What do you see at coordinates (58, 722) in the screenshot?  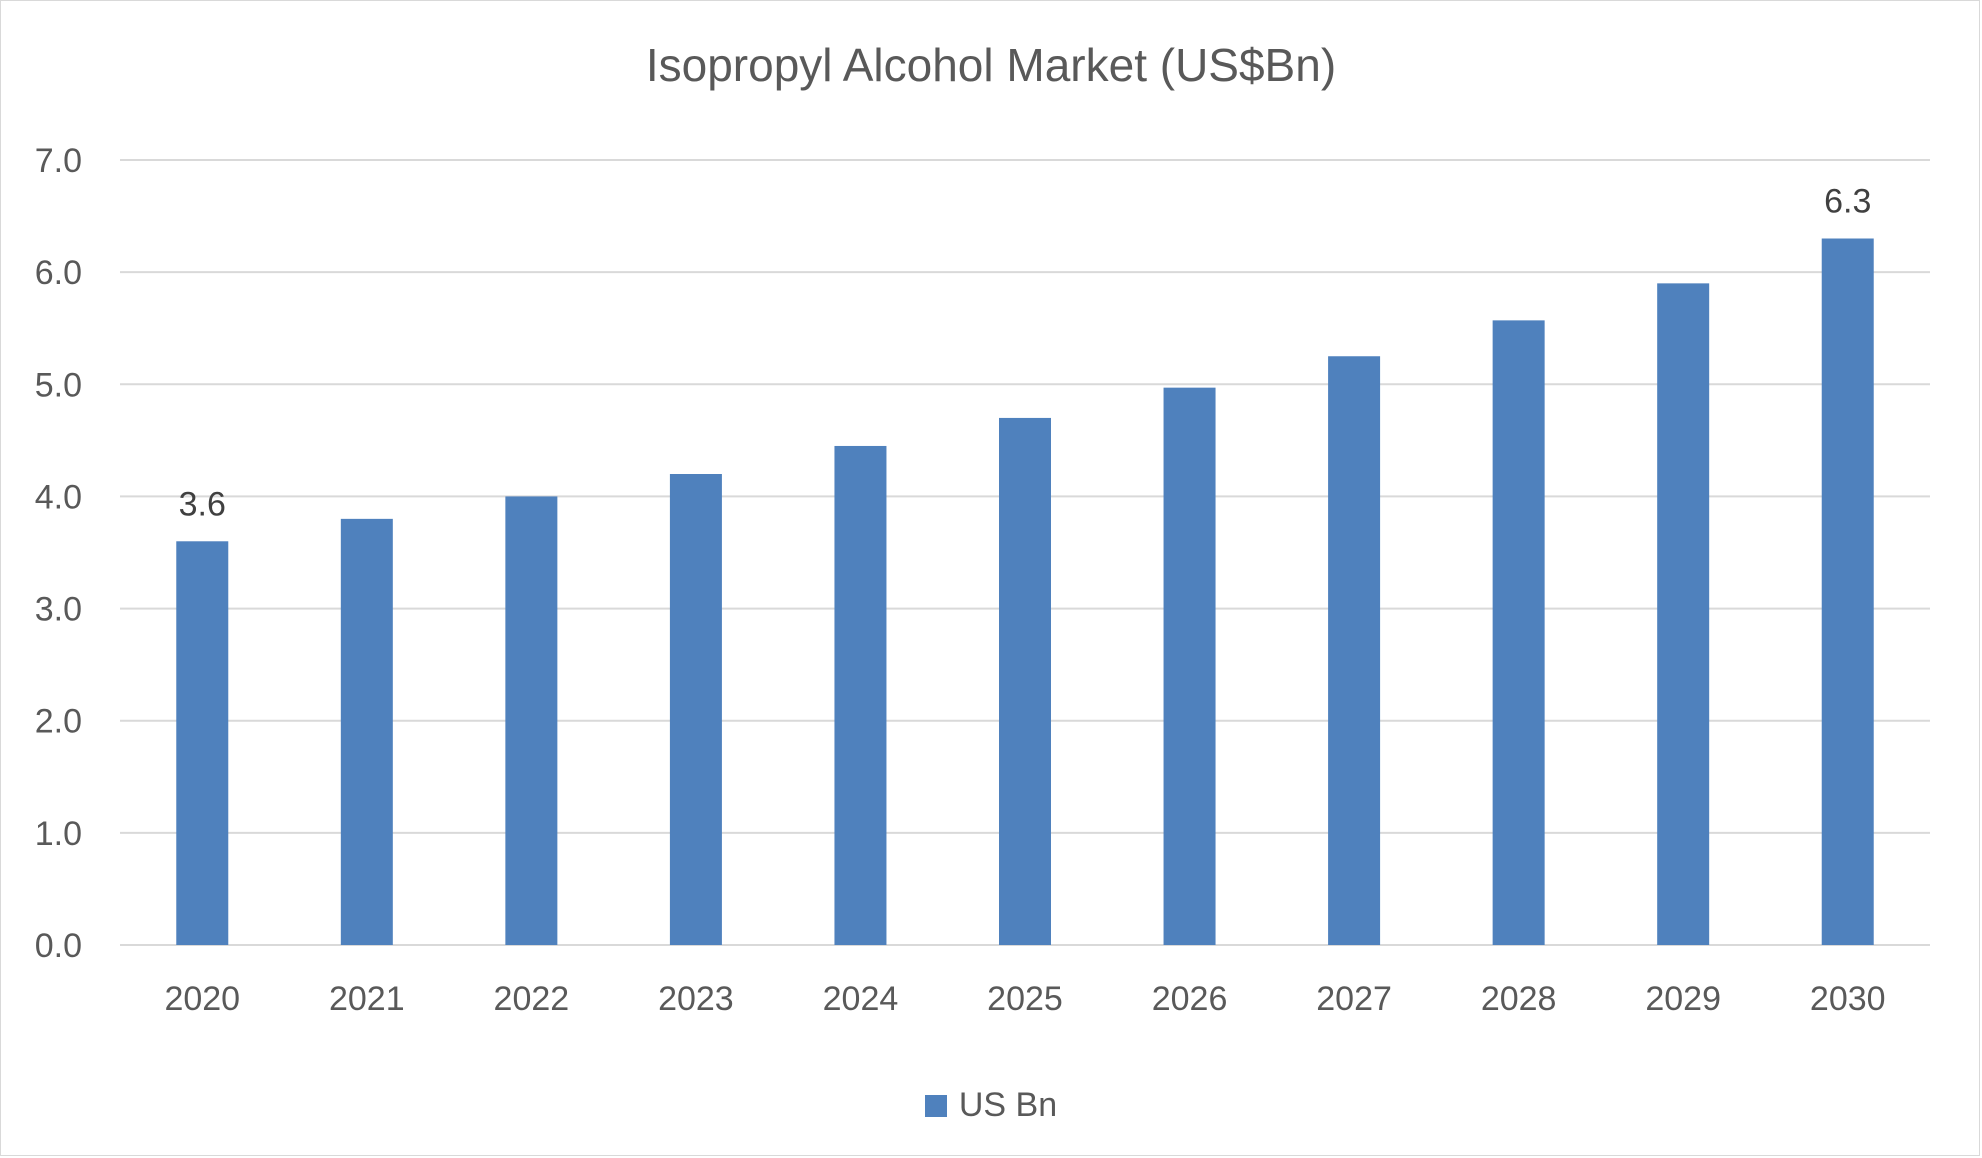 I see `y-tick-label: 2.0` at bounding box center [58, 722].